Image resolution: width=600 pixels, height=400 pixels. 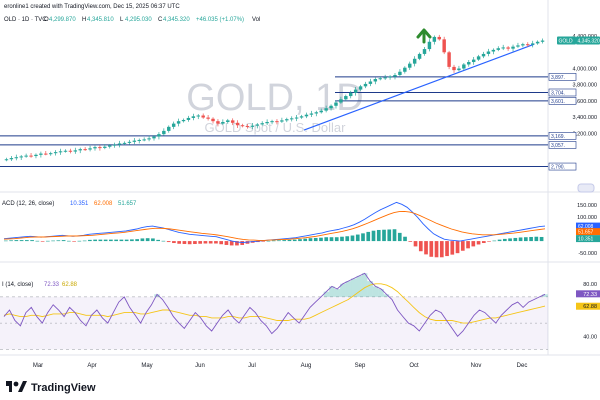 I want to click on symbol-line: OLD · 1D · TVC, so click(x=25, y=20).